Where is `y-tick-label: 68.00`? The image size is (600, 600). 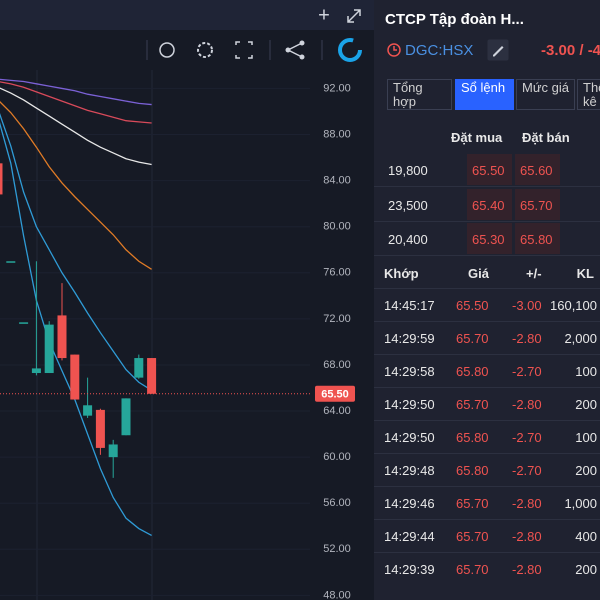 y-tick-label: 68.00 is located at coordinates (337, 365).